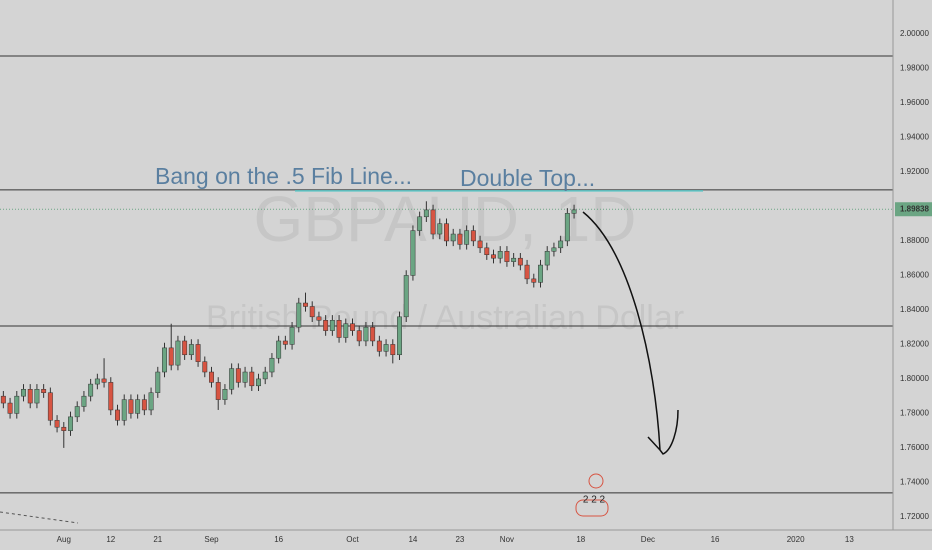  I want to click on y-tick-label: 1.74000, so click(914, 482).